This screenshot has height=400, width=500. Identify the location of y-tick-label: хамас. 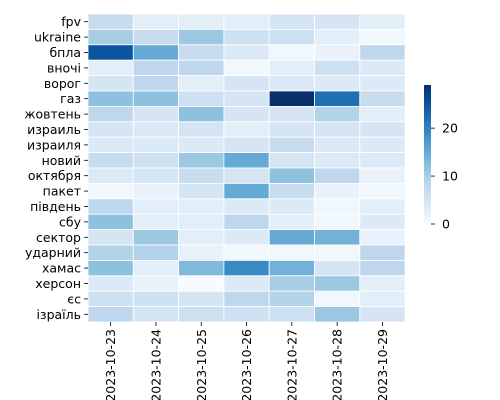
(61, 268).